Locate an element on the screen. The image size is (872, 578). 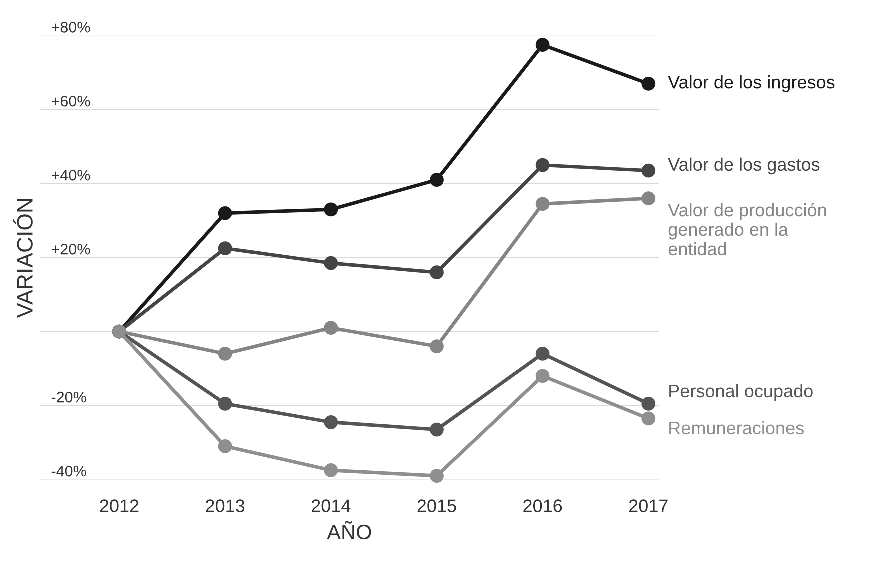
series-label: Valor de los ingresos is located at coordinates (751, 84).